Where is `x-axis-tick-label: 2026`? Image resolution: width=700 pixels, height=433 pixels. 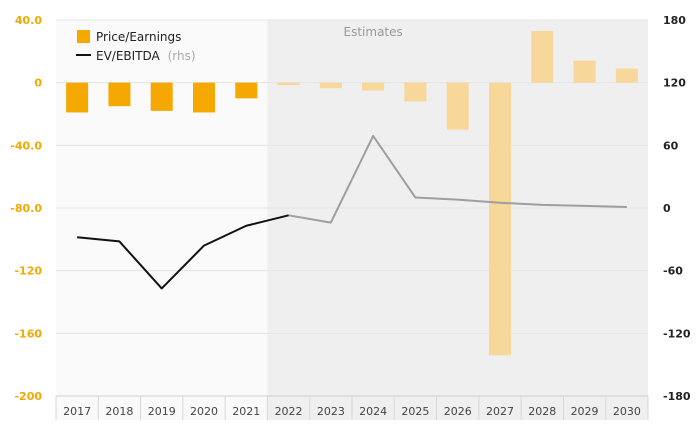 x-axis-tick-label: 2026 is located at coordinates (458, 411).